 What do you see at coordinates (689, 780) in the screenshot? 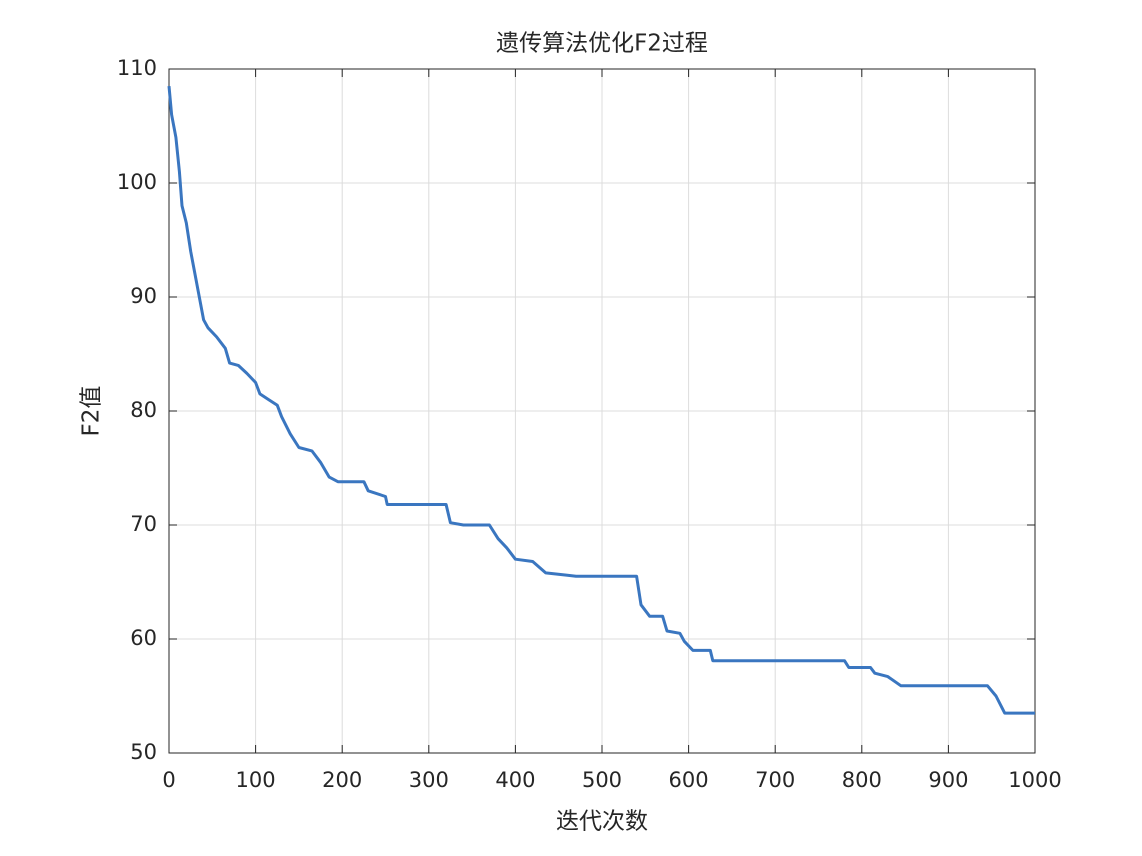
I see `x-tick-label: 600` at bounding box center [689, 780].